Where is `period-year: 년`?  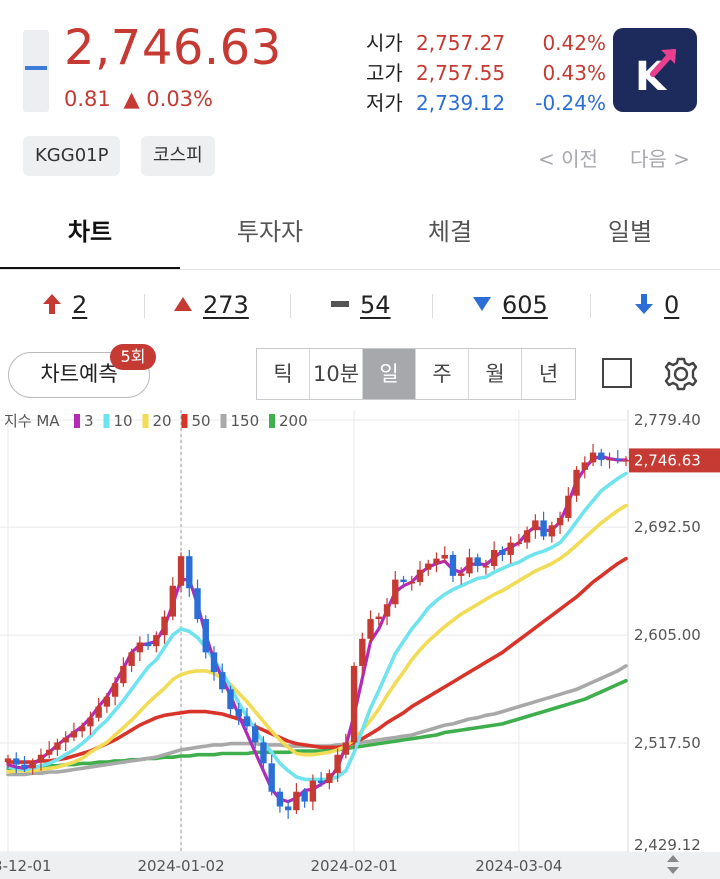 period-year: 년 is located at coordinates (548, 374).